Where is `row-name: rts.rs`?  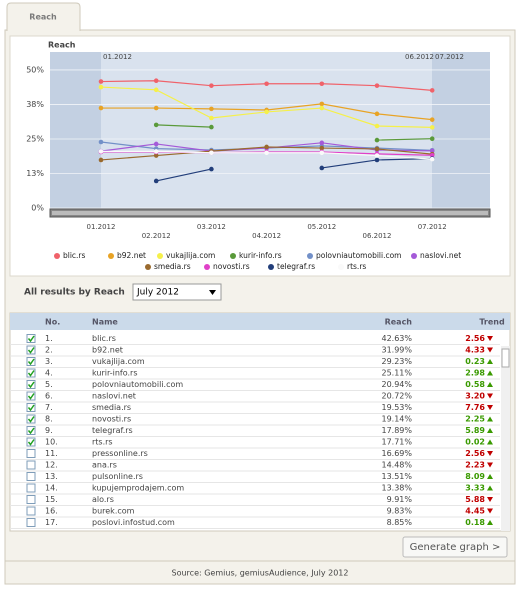 row-name: rts.rs is located at coordinates (102, 442).